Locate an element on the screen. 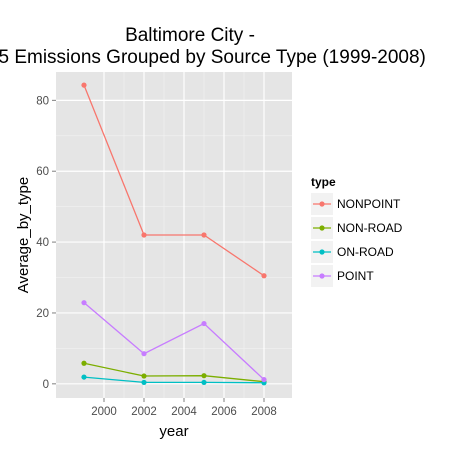 Image resolution: width=450 pixels, height=450 pixels. point-nonpoint-2008 is located at coordinates (264, 276).